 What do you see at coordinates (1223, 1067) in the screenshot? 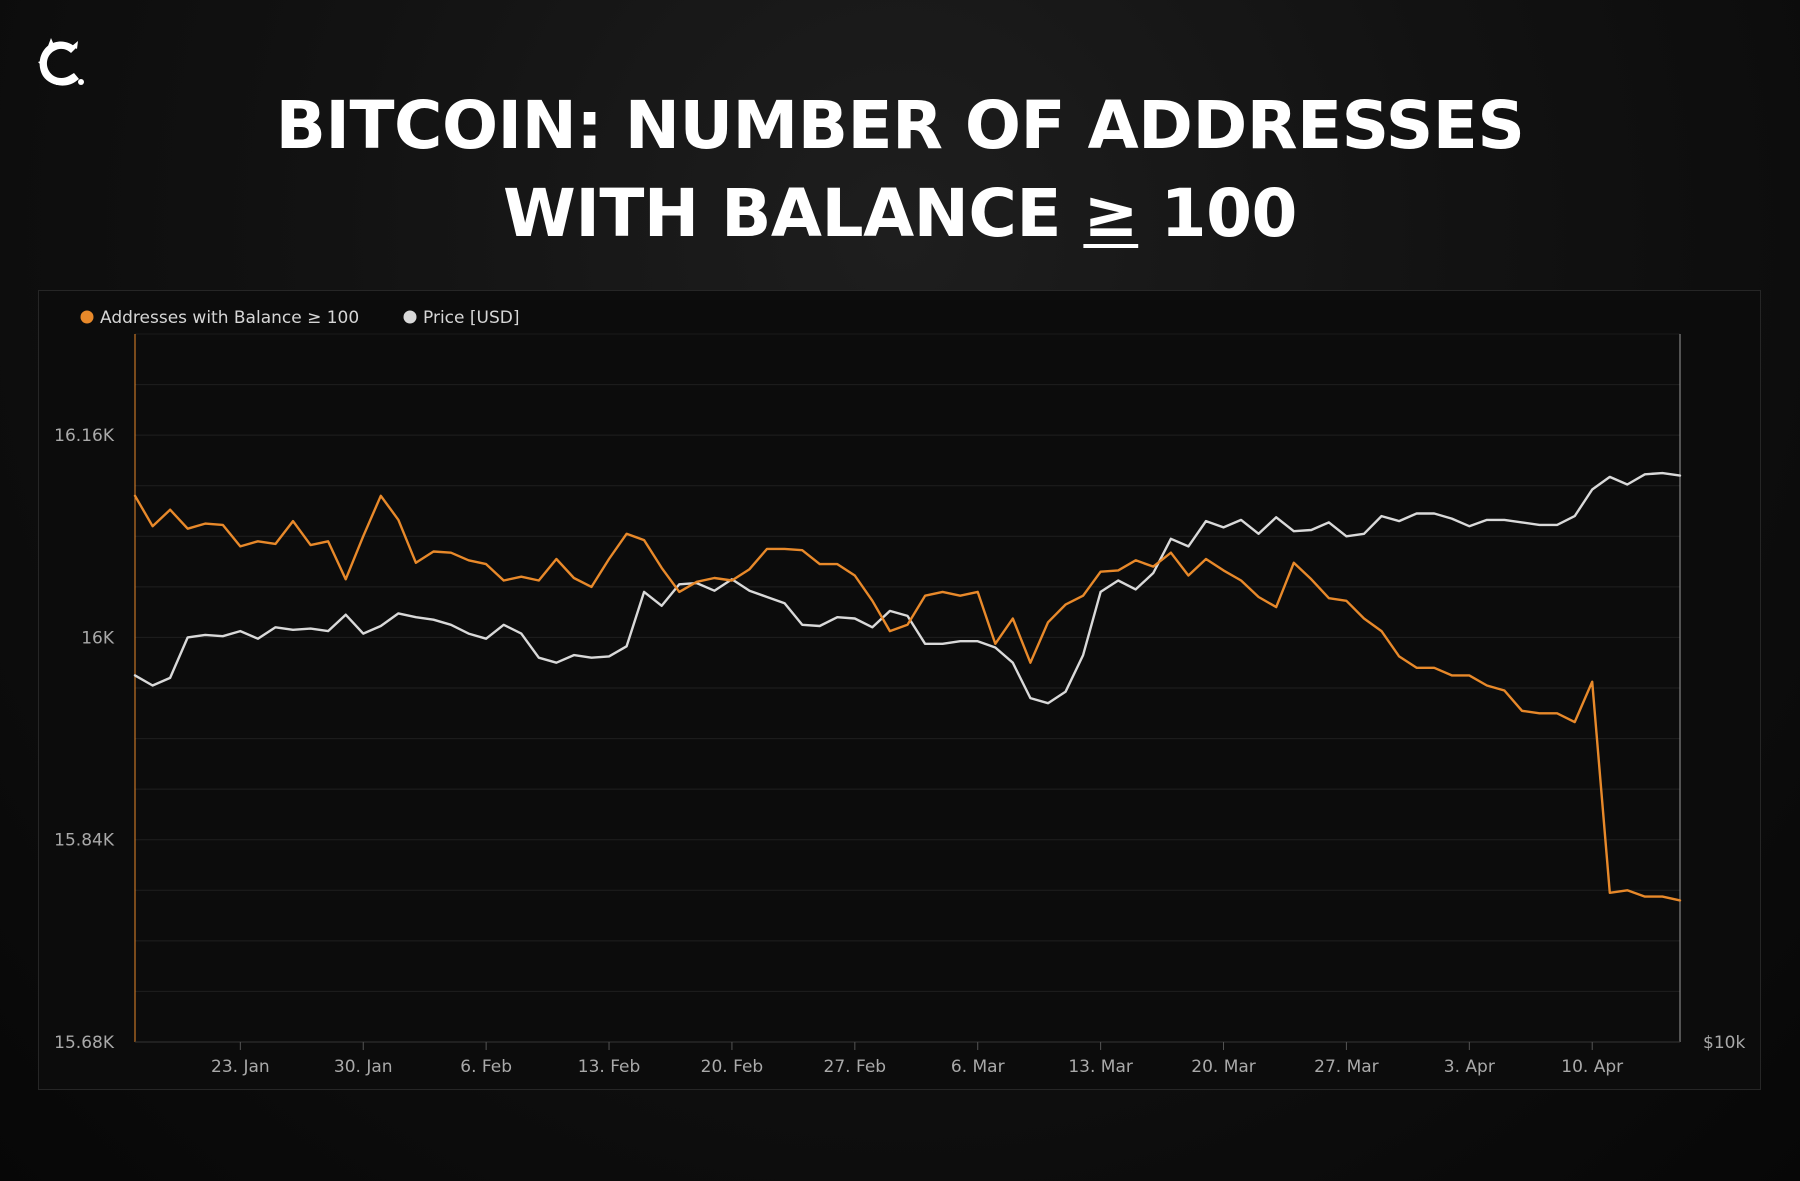
I see `x-tick-label: 20. Mar` at bounding box center [1223, 1067].